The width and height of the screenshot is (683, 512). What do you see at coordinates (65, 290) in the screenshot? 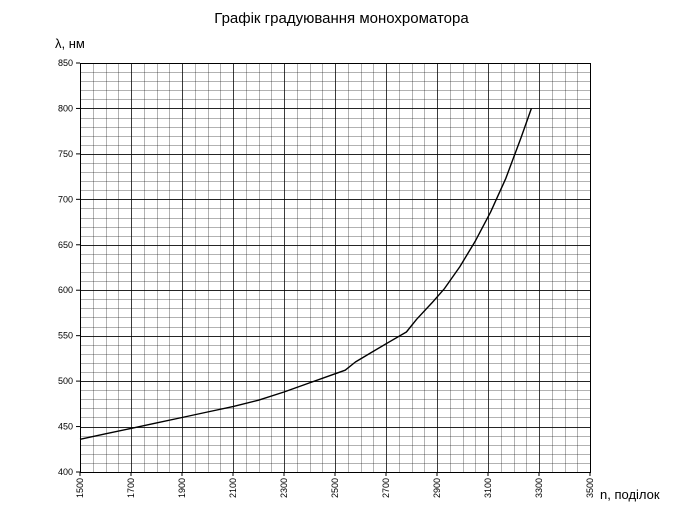
I see `y-tick-label: 600` at bounding box center [65, 290].